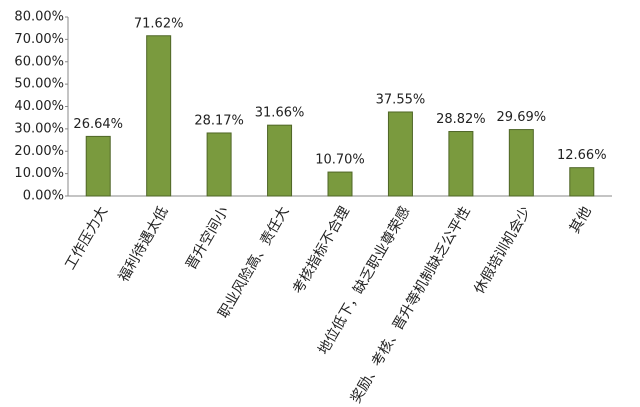 Image resolution: width=640 pixels, height=407 pixels. Describe the element at coordinates (207, 238) in the screenshot. I see `x-tick-label: 晋升空间小` at that location.